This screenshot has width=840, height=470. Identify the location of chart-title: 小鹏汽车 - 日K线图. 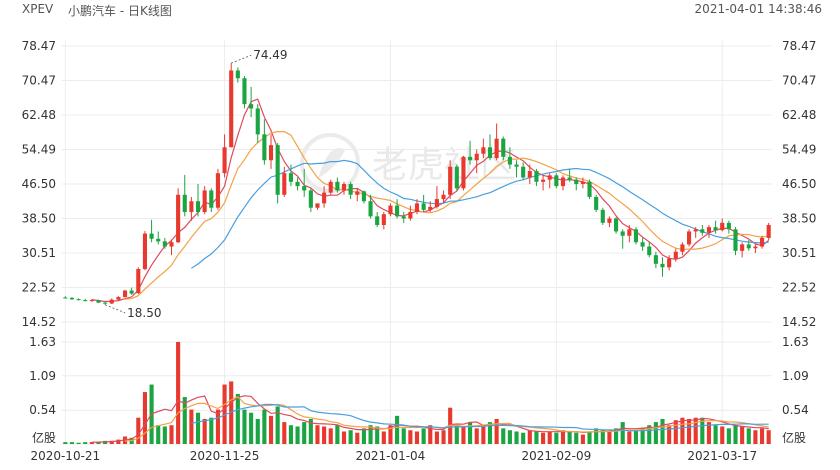
(120, 11).